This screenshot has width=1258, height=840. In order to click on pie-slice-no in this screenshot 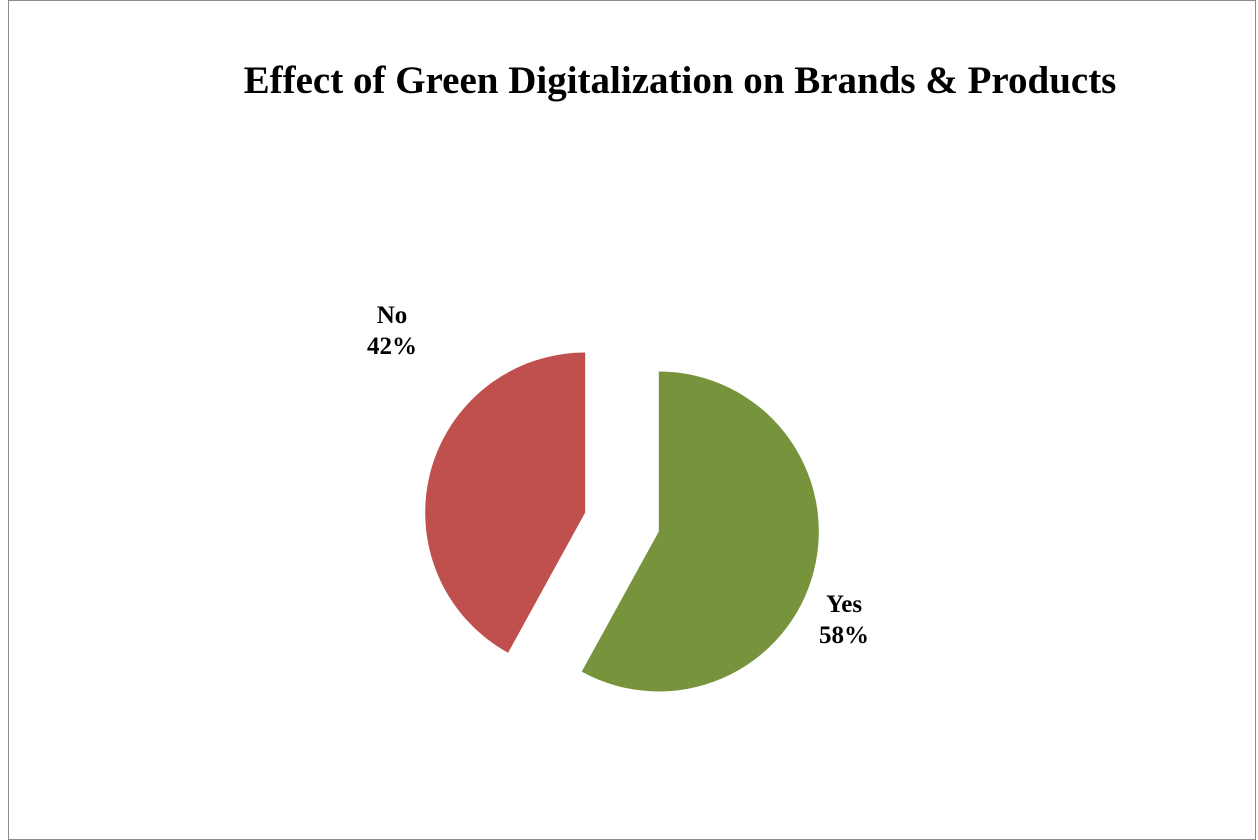, I will do `click(505, 502)`.